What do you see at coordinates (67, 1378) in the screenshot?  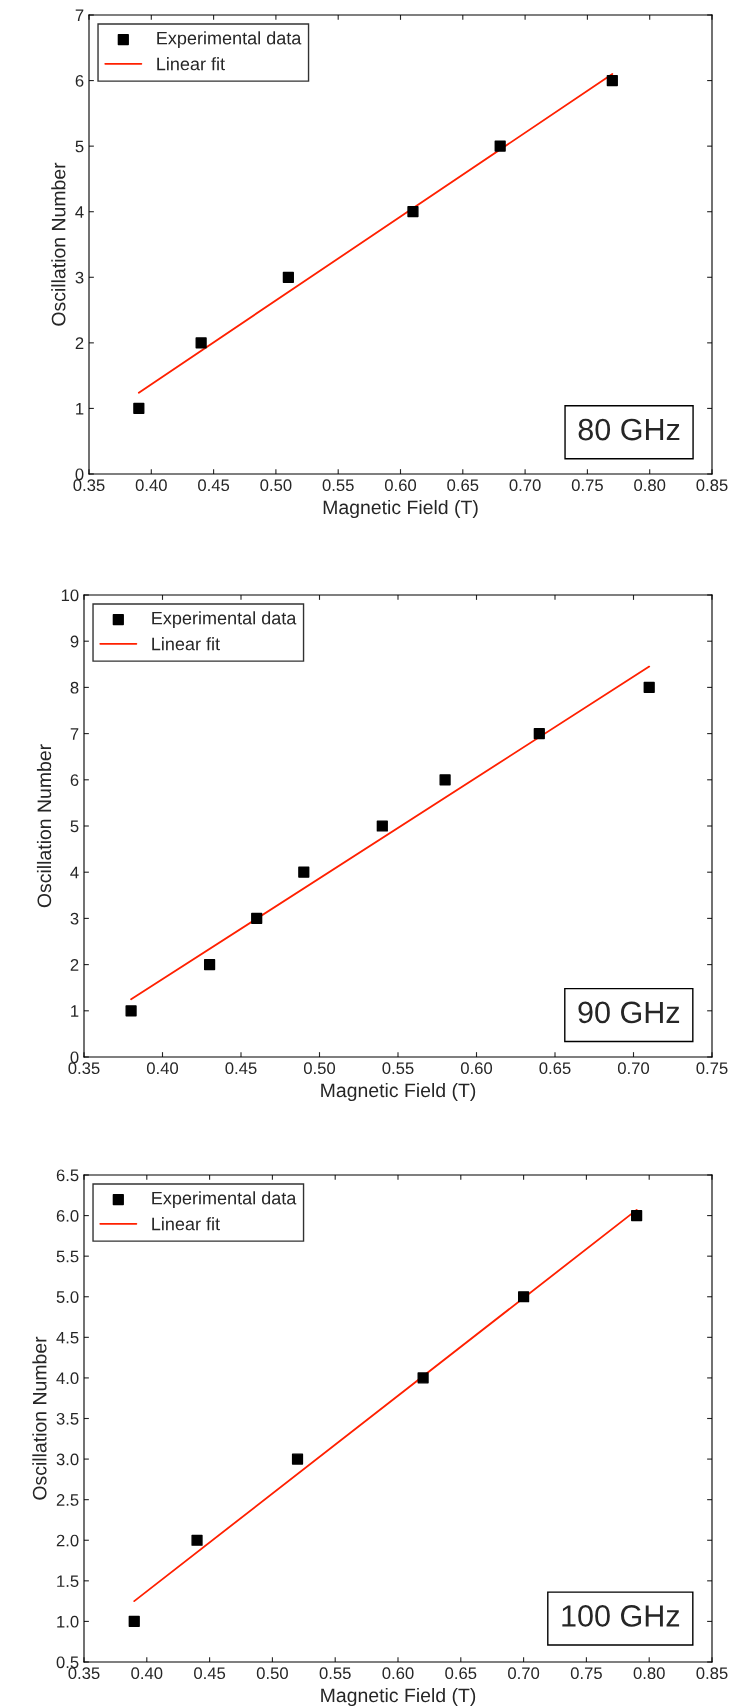 I see `y-tick-label: 4.0` at bounding box center [67, 1378].